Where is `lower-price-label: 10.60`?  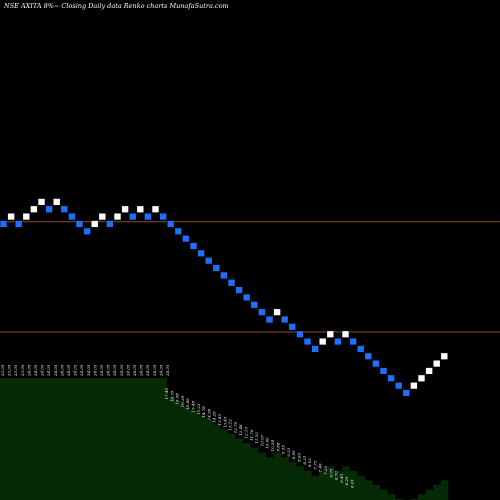
lower-price-label: 10.60 is located at coordinates (267, 443).